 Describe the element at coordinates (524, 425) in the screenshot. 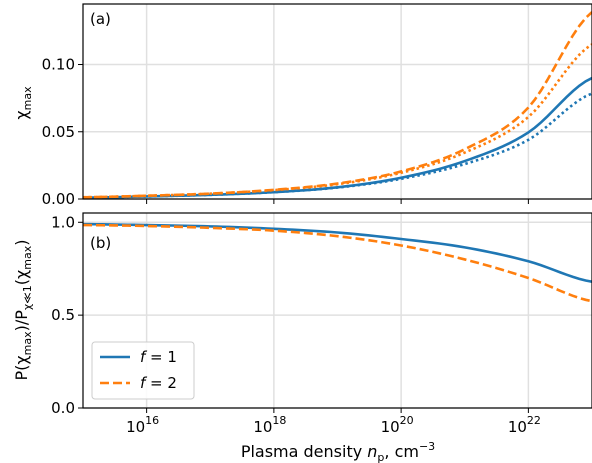

I see `x-tick-label: 1022` at that location.